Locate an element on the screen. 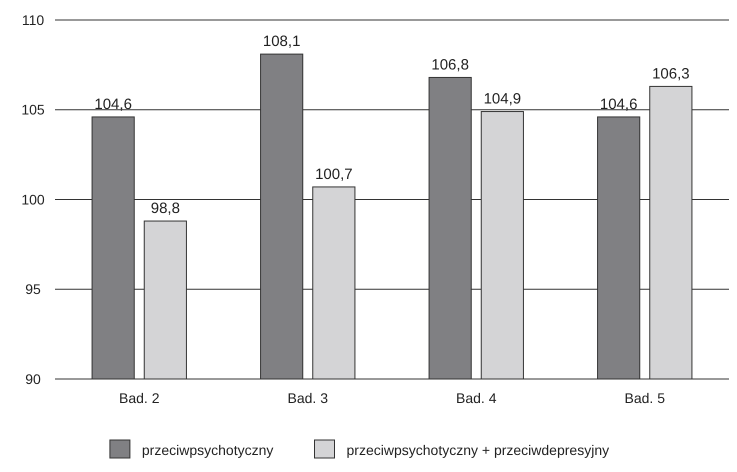 This screenshot has width=737, height=472. x-tick-label: Bad. 5 is located at coordinates (645, 398).